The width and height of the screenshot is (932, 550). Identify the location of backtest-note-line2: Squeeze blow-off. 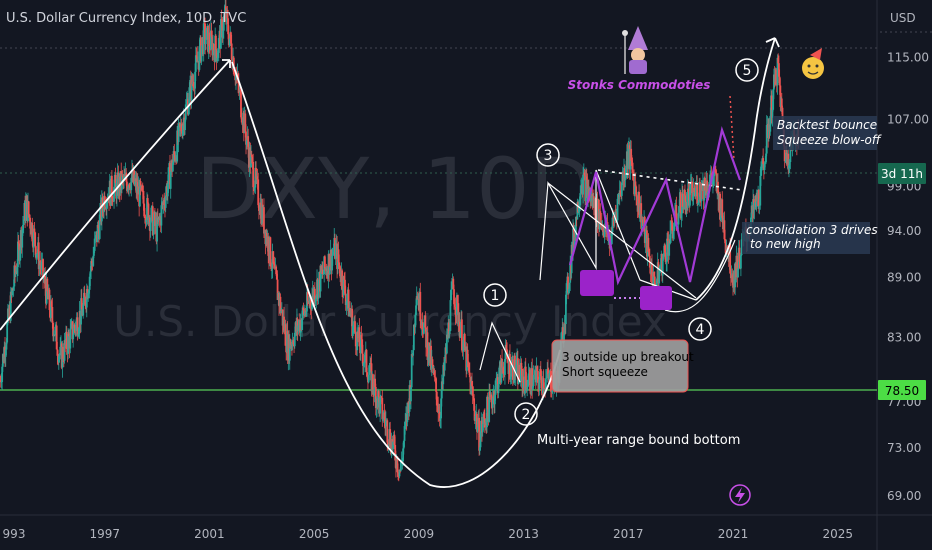
(829, 140).